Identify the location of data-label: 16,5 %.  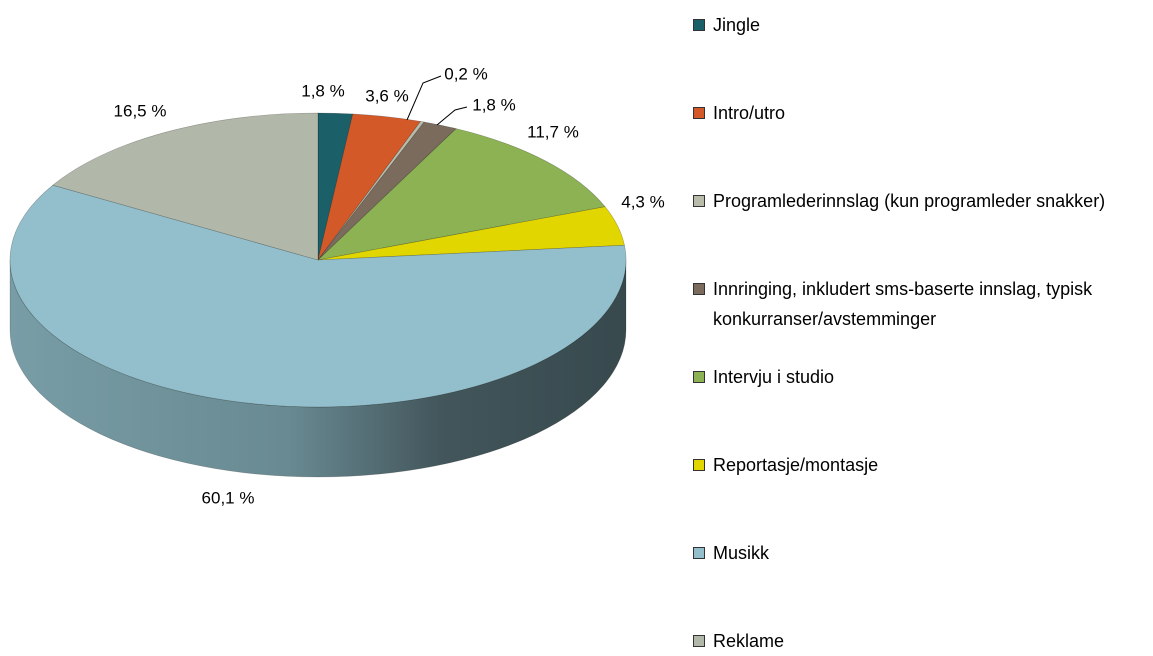
(140, 110).